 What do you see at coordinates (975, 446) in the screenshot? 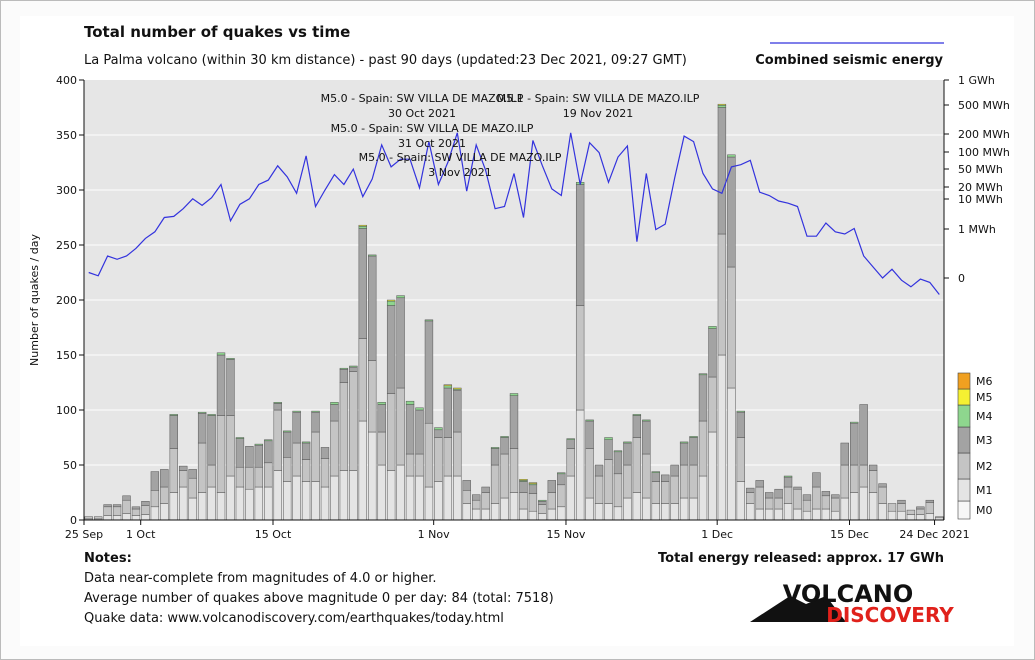
I see `magnitude-legend: M0 M1 M2 M3 M4 M5 M6` at bounding box center [975, 446].